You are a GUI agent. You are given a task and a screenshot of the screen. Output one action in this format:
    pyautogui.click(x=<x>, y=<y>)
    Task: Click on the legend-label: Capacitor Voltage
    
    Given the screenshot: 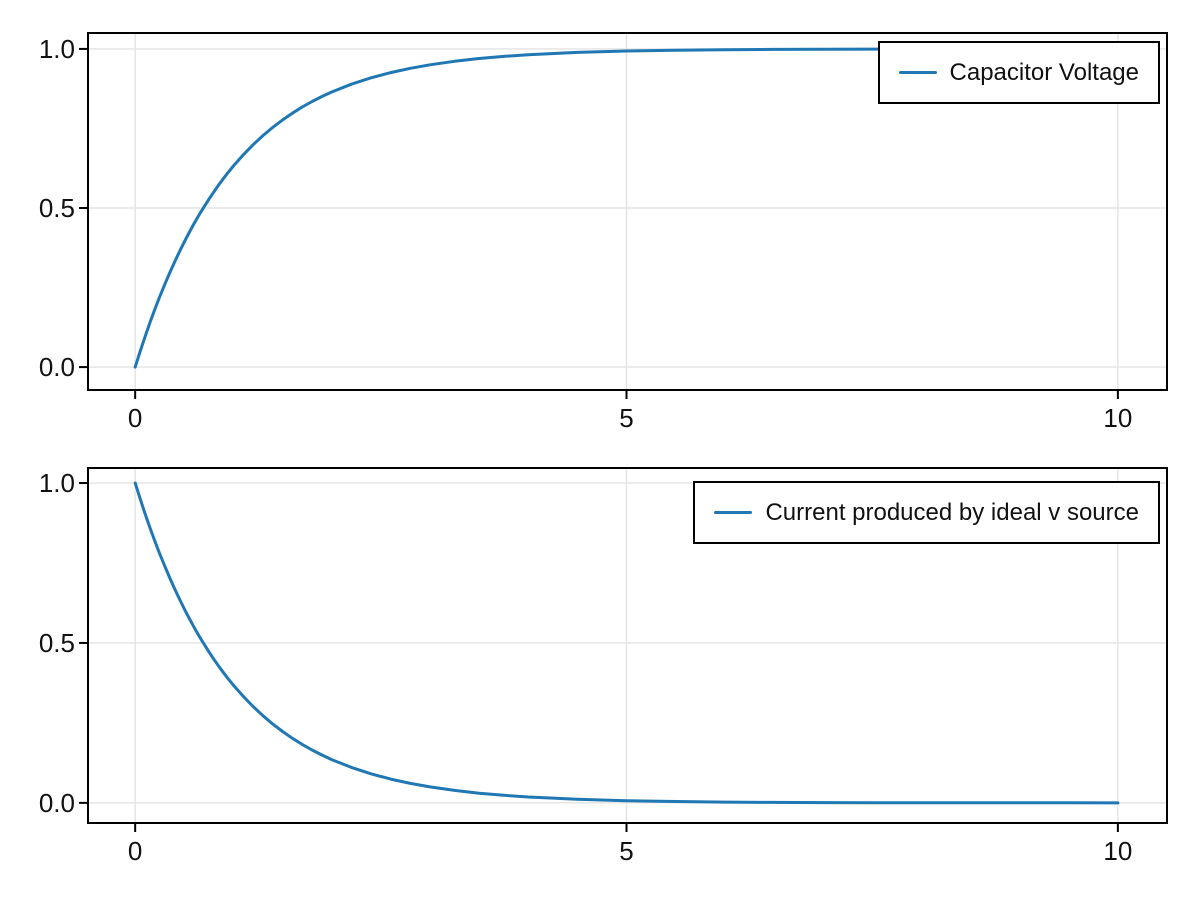 What is the action you would take?
    pyautogui.click(x=1044, y=72)
    